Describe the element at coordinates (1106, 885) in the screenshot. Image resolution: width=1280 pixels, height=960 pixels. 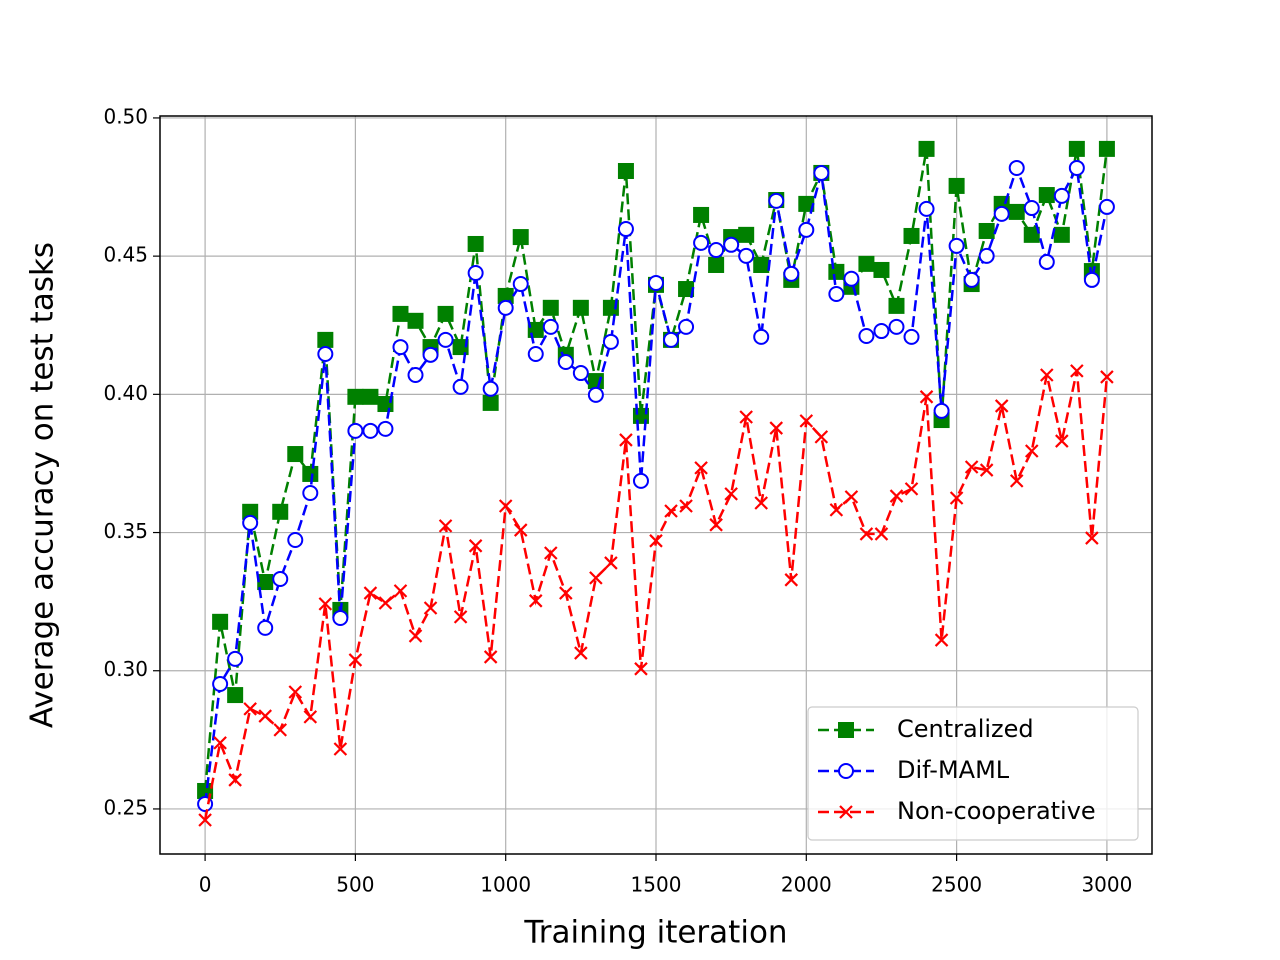
I see `x-tick-label: 3000` at that location.